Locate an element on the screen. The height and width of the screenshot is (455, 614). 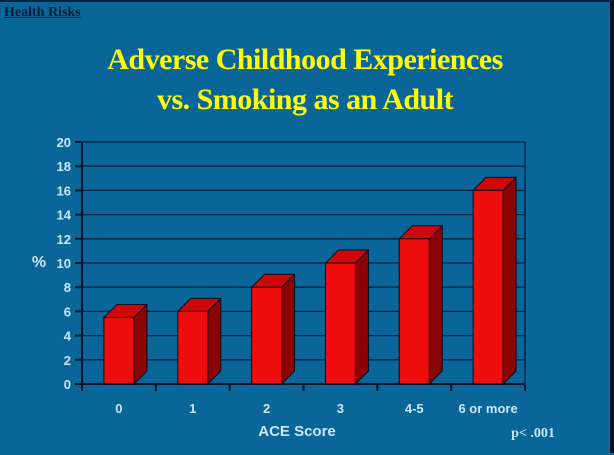
y-tick-label: 14 is located at coordinates (64, 215).